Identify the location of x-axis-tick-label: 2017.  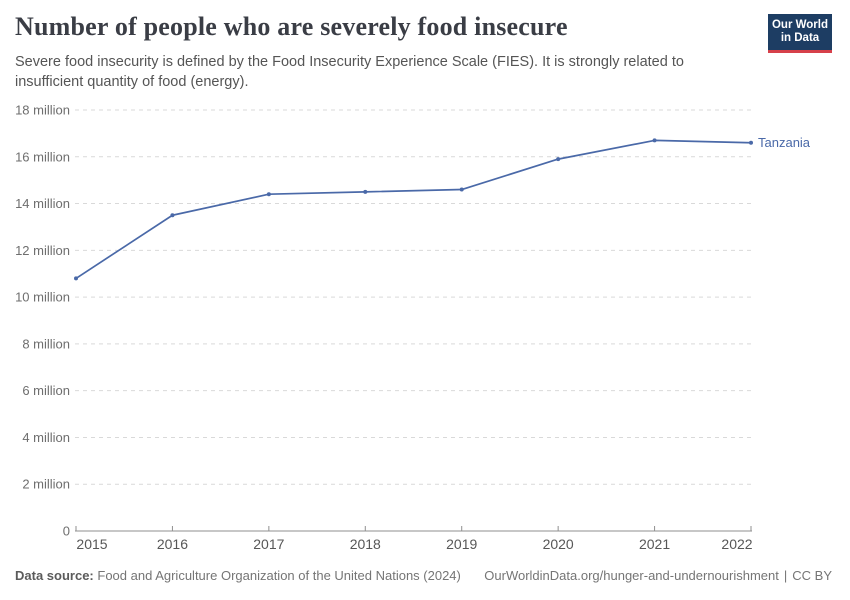
(268, 544).